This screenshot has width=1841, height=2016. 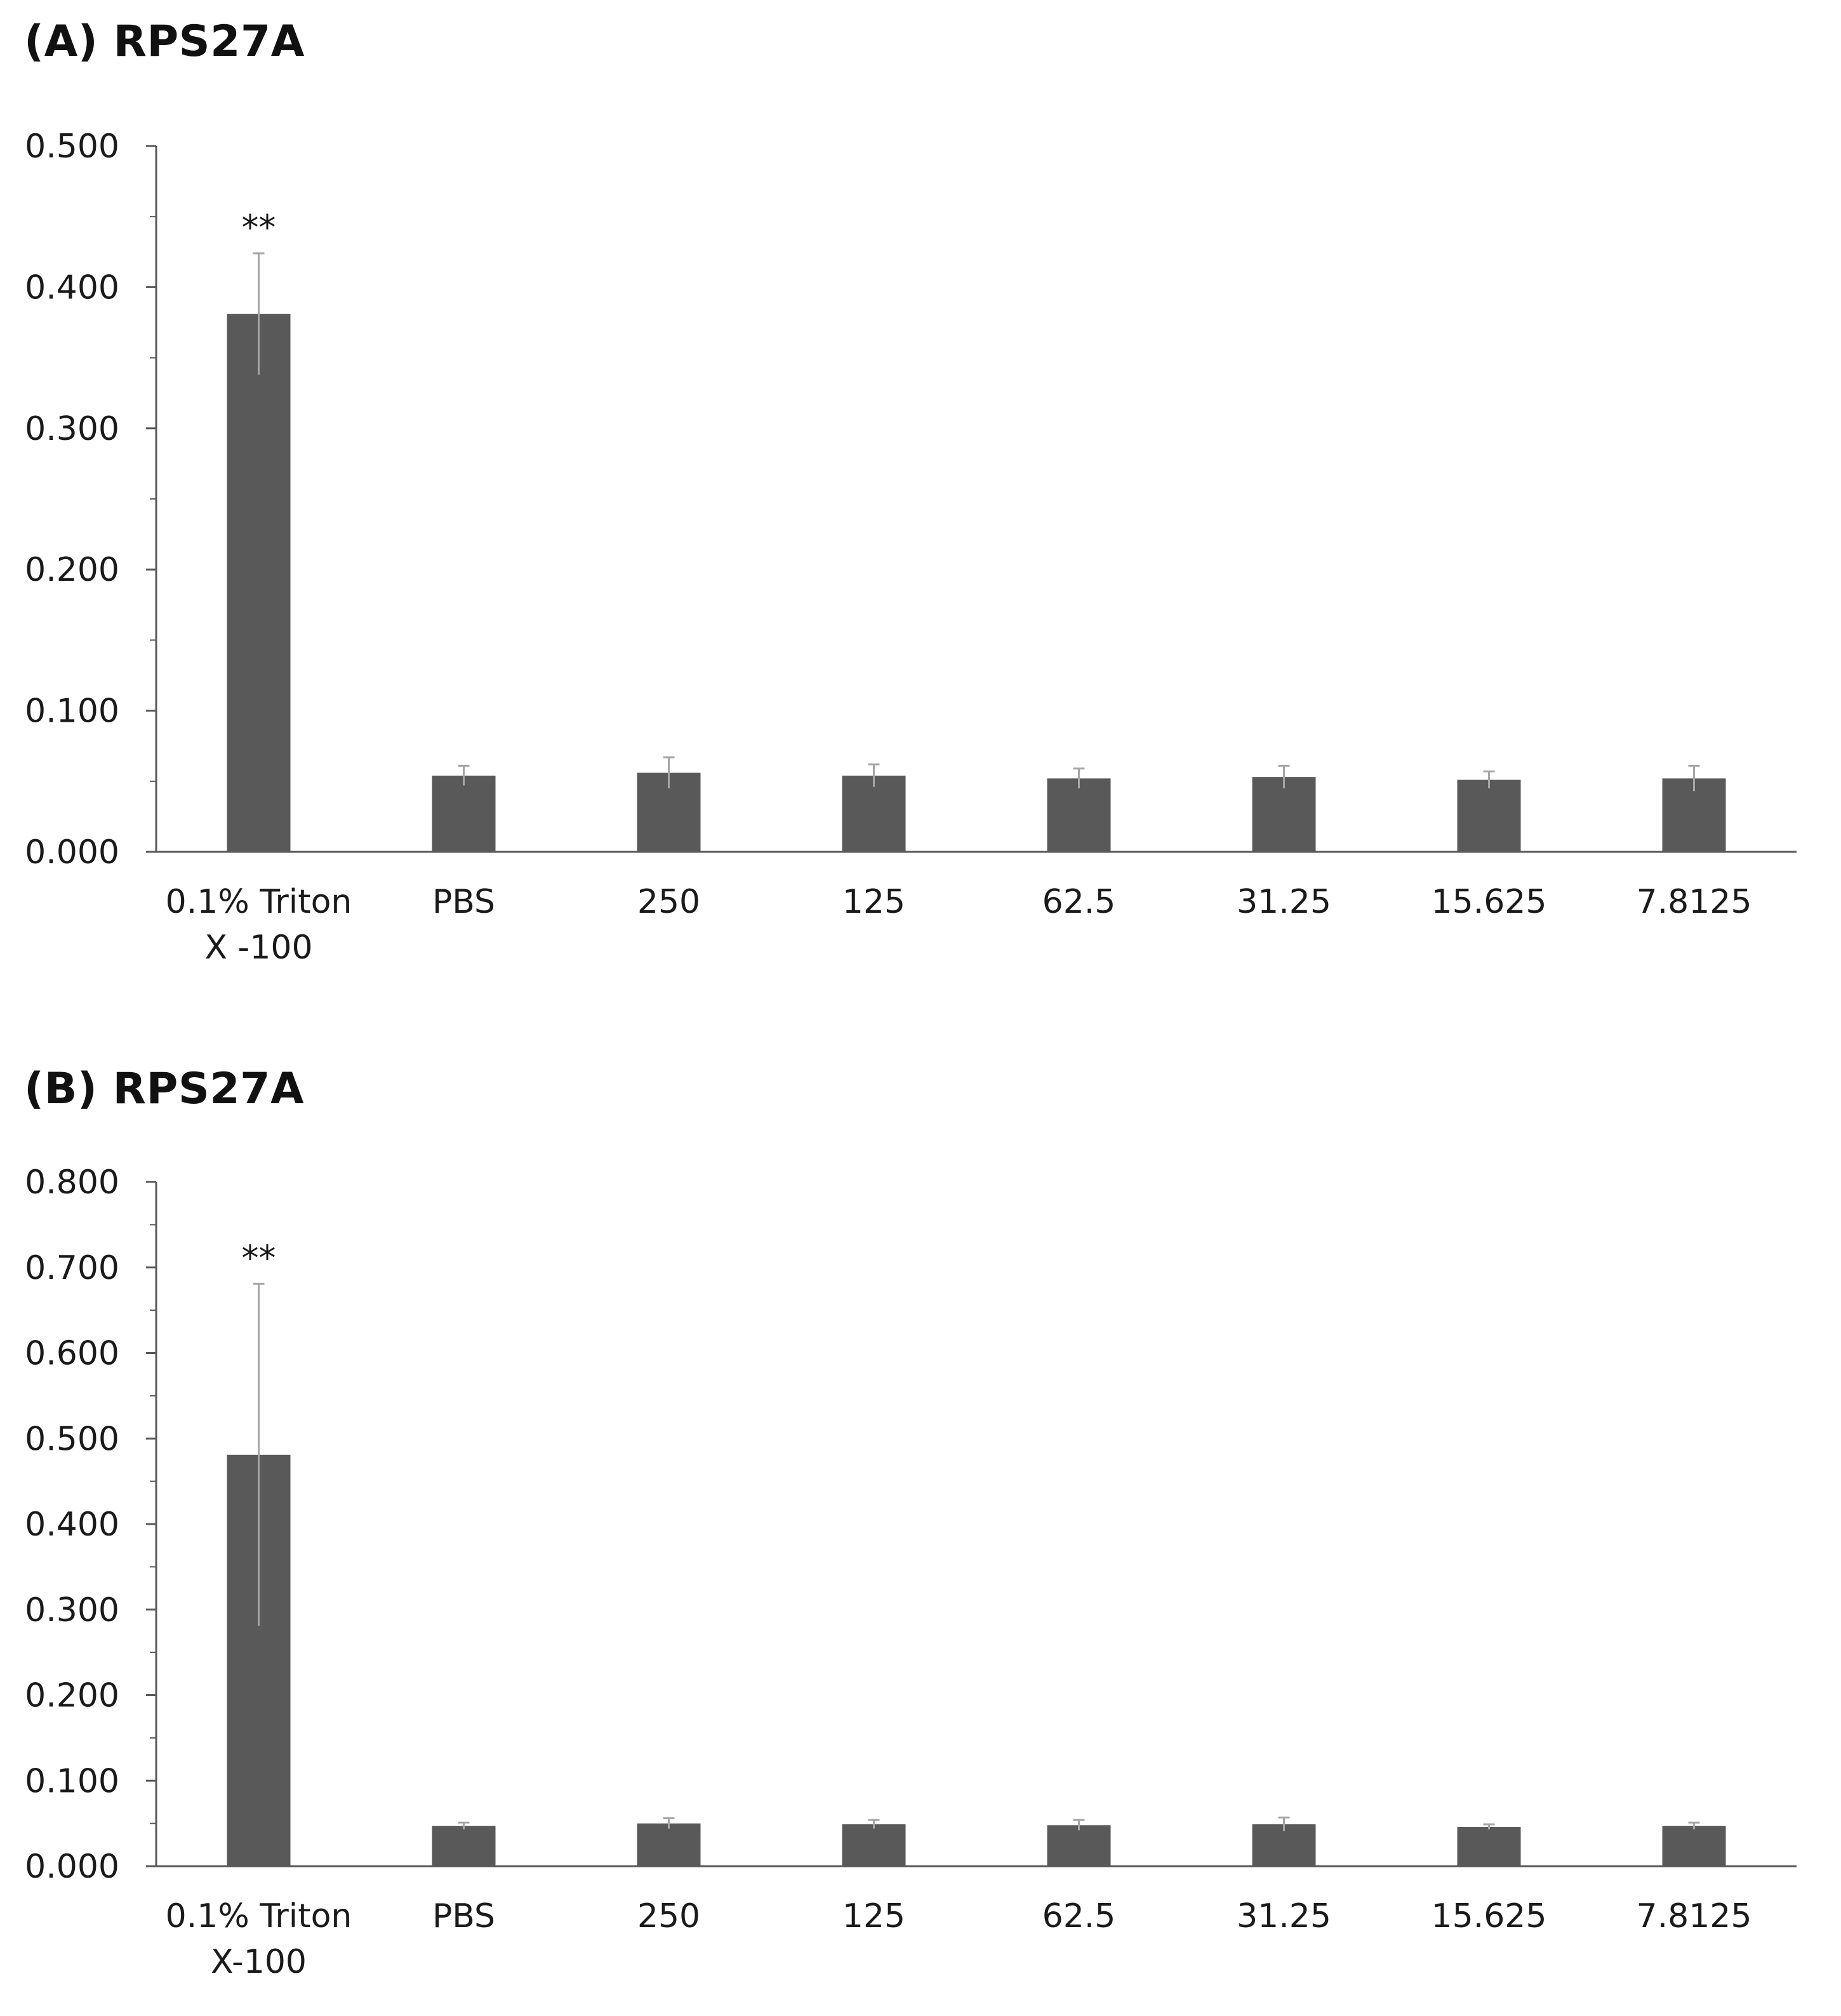 What do you see at coordinates (72, 1183) in the screenshot?
I see `y-tick-label: 0.800` at bounding box center [72, 1183].